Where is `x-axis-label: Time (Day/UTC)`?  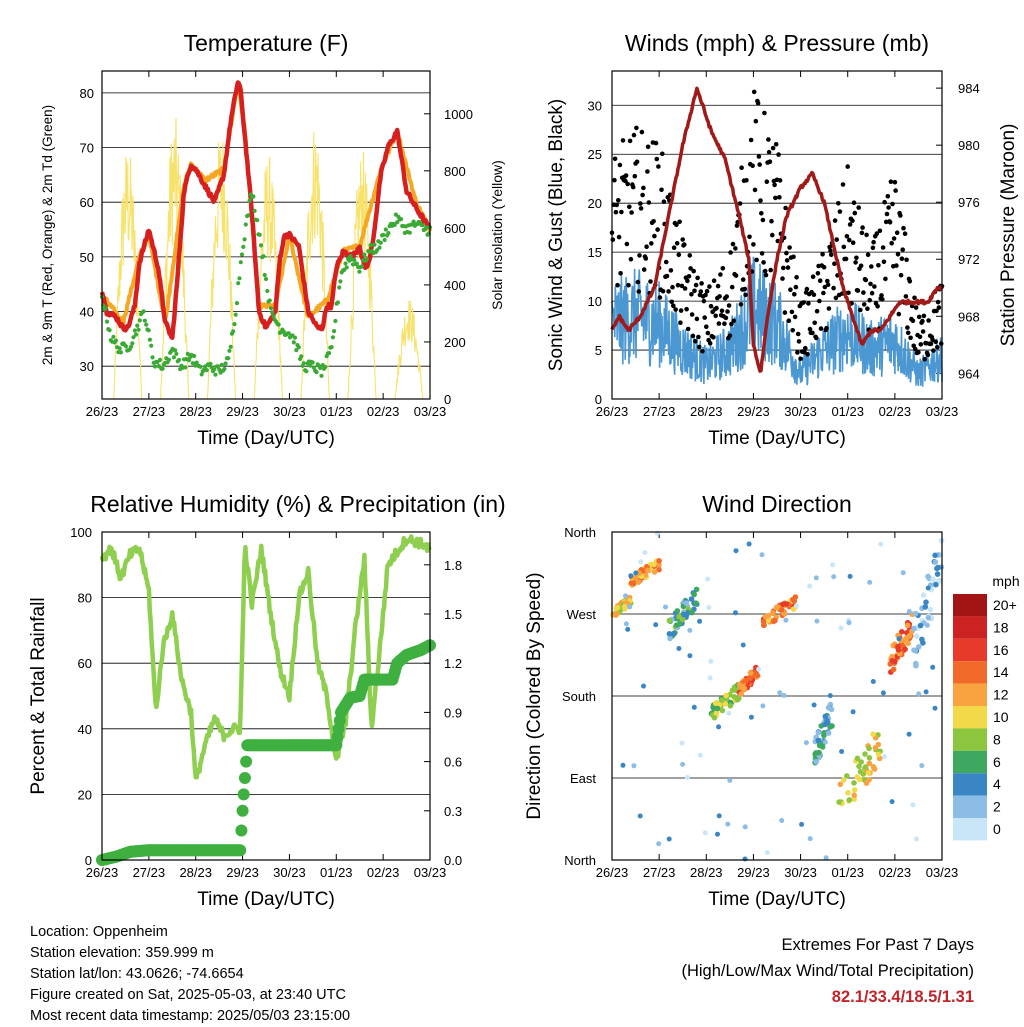 x-axis-label: Time (Day/UTC) is located at coordinates (777, 438).